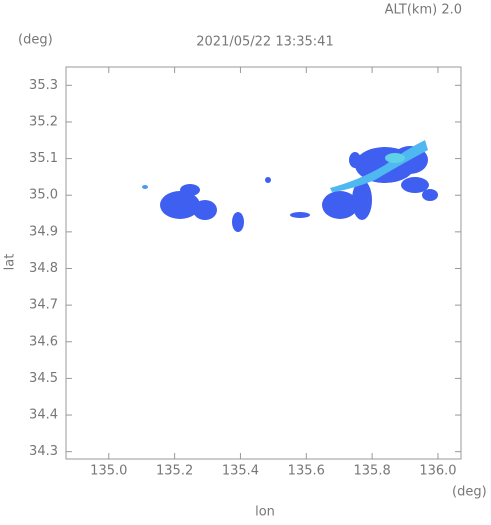 This screenshot has height=525, width=491. I want to click on subtitle: ALT(km) 2.0, so click(423, 10).